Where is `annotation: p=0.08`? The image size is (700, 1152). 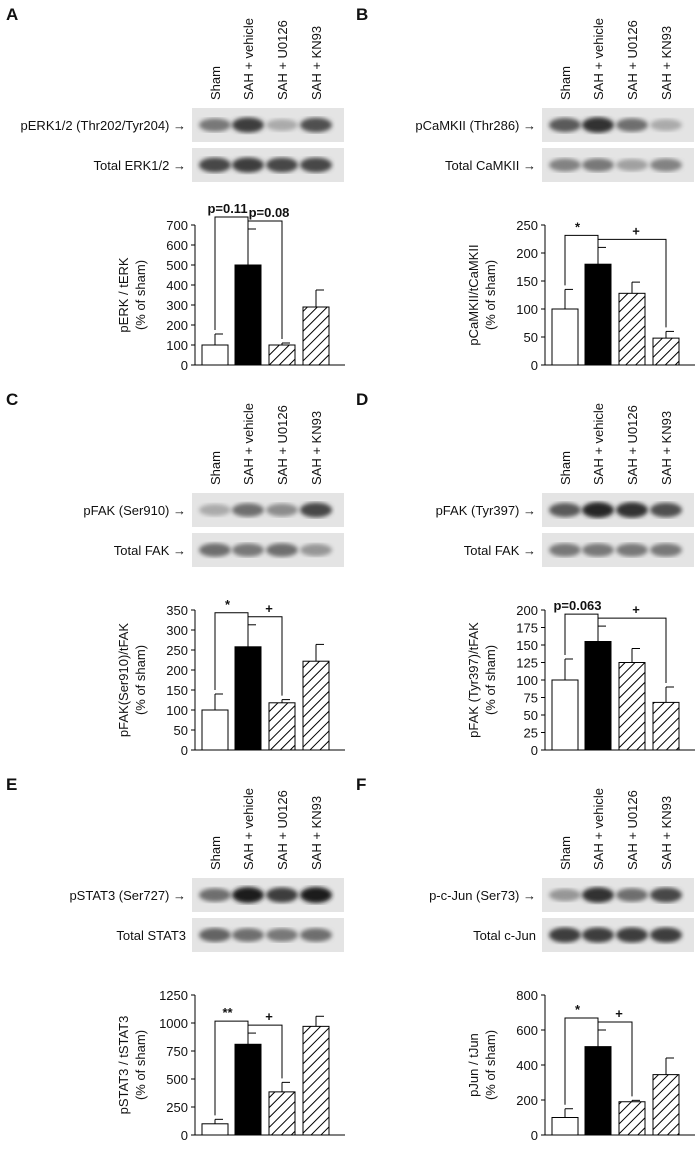
annotation: p=0.08 is located at coordinates (269, 212).